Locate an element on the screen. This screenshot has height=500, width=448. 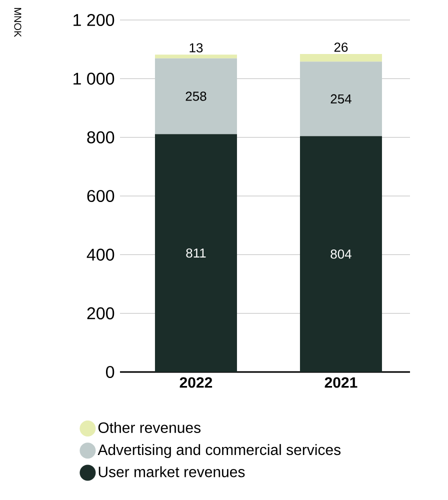
data-label: 254 is located at coordinates (341, 99).